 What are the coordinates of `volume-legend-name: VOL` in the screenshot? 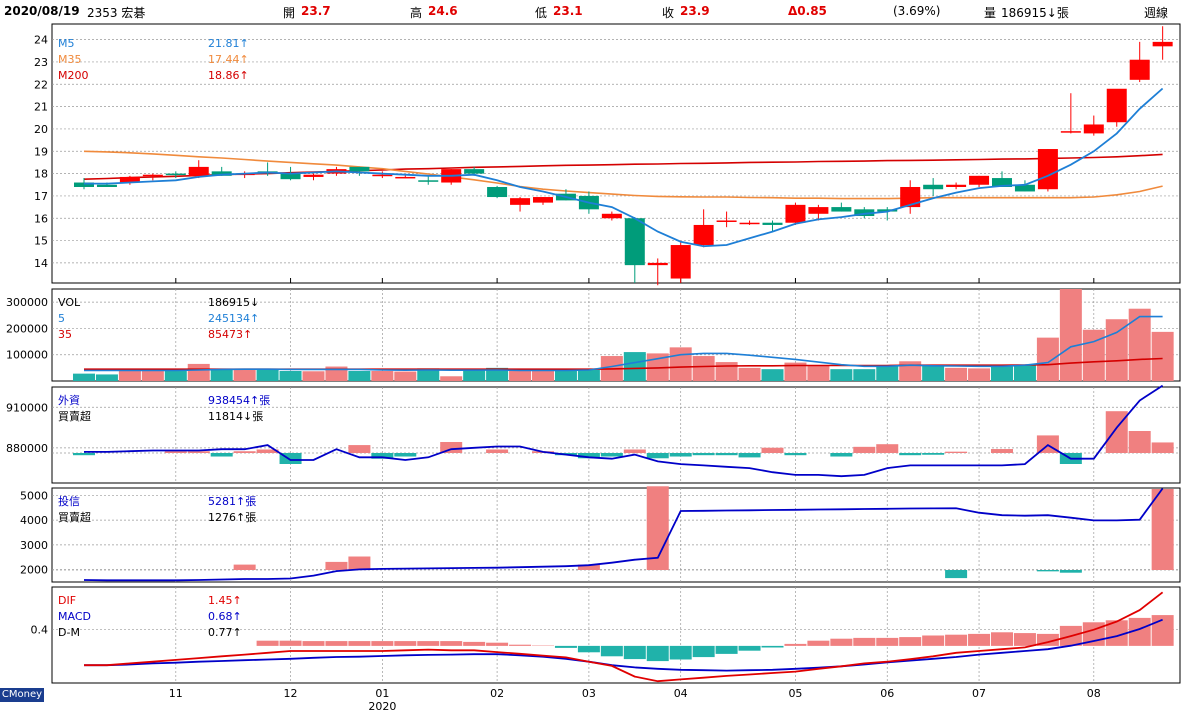 It's located at (69, 302).